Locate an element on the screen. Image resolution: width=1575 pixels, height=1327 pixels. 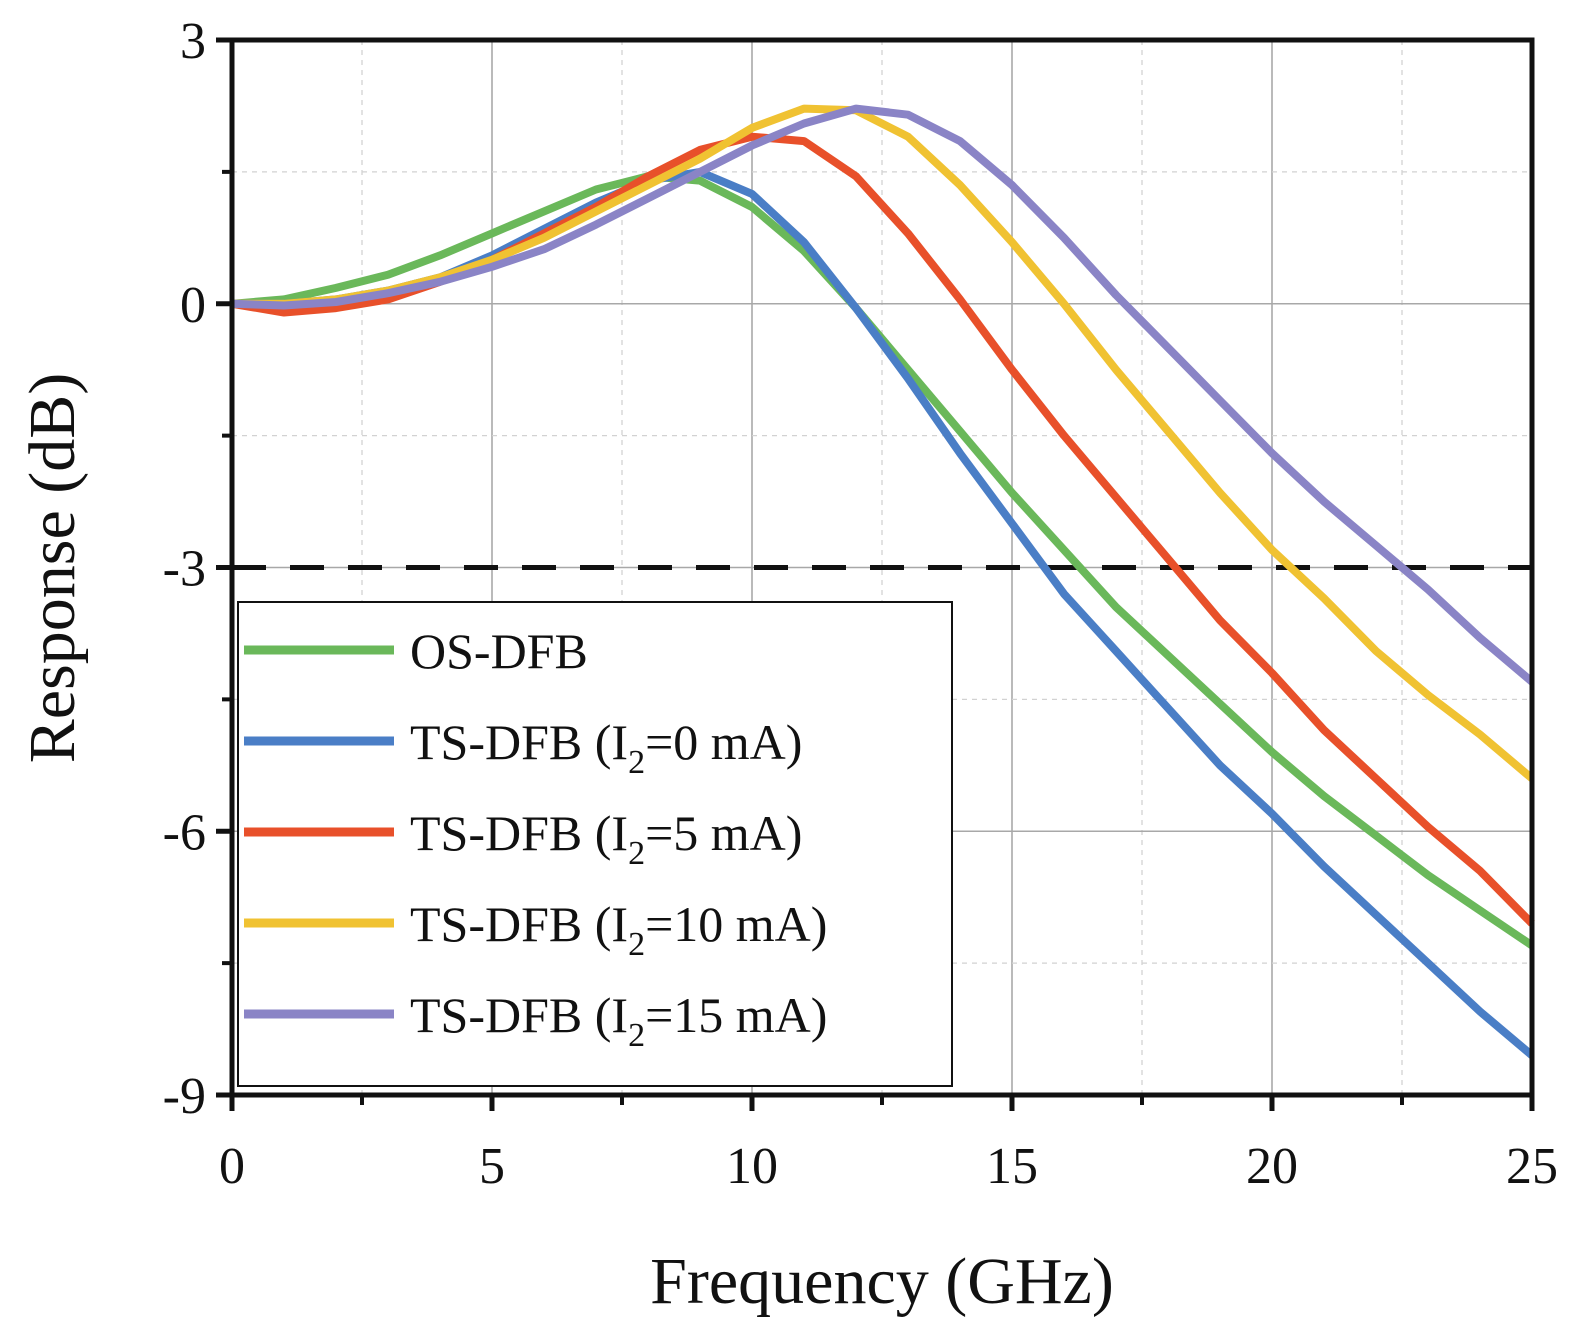
legend-label-2: TS-DFB (I2=5 mA) is located at coordinates (606, 838).